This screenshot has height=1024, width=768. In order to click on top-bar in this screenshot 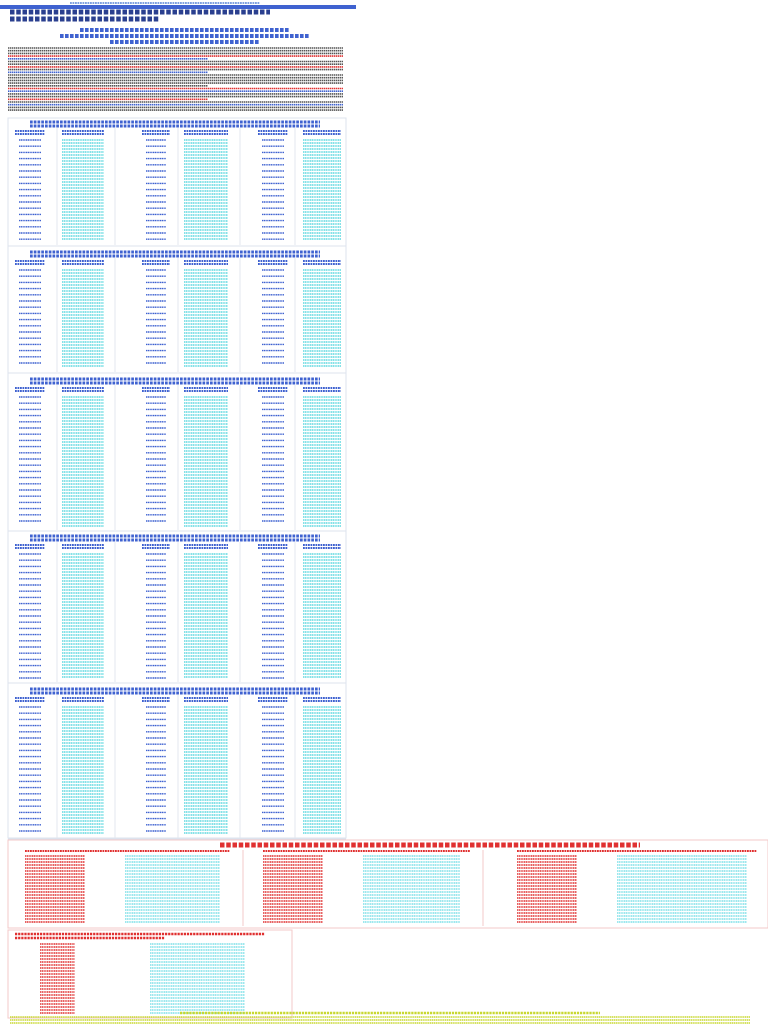, I will do `click(178, 7)`.